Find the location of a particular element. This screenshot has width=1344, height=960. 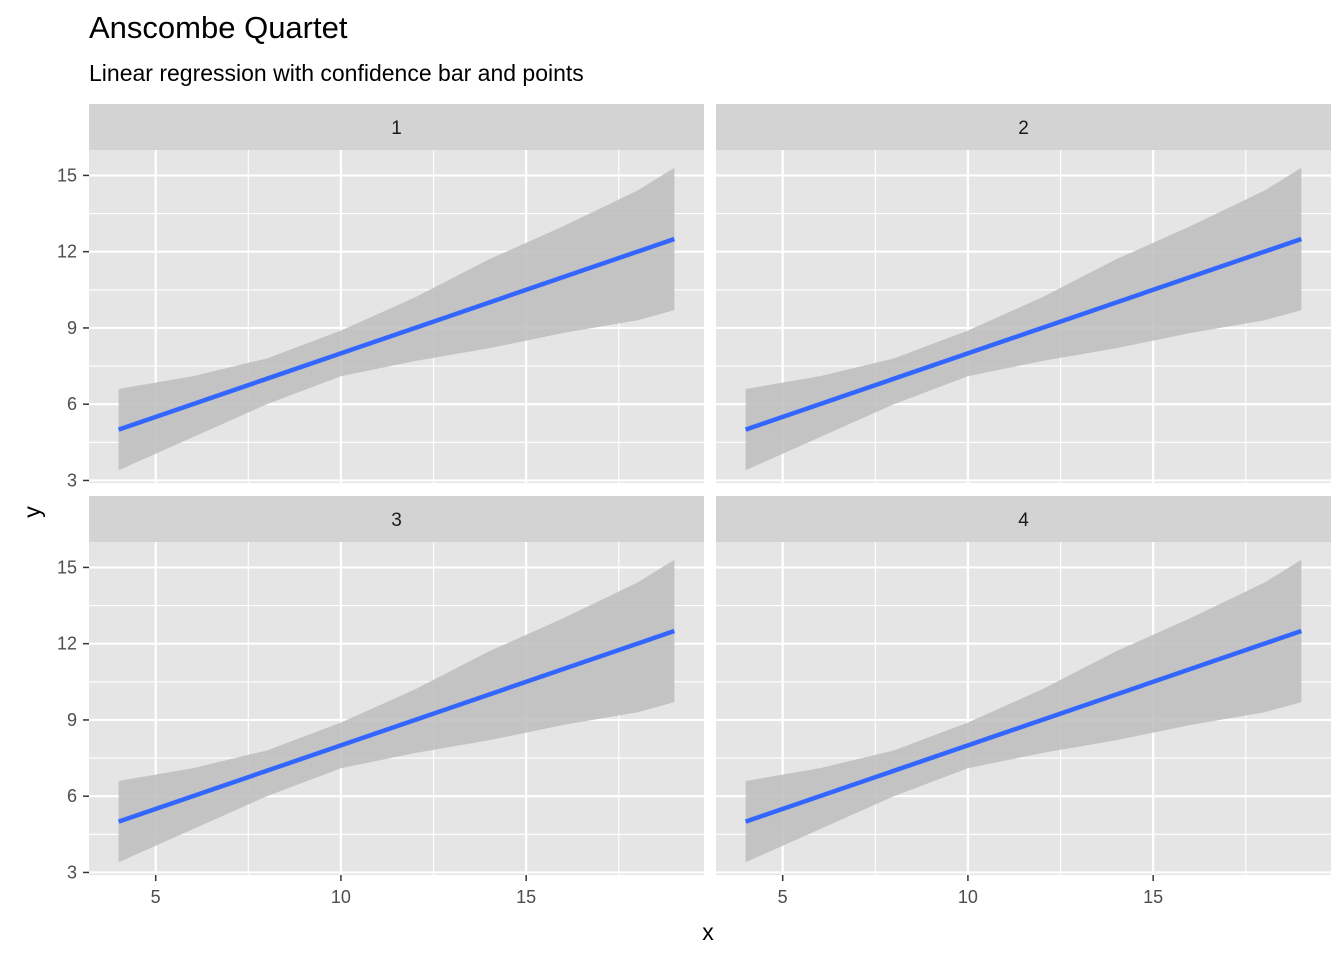

y-axis-title: y is located at coordinates (32, 512).